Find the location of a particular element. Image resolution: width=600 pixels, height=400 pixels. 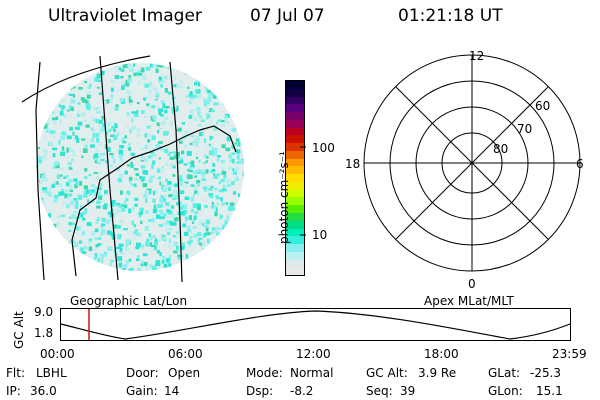

timeline-y-tick-top: 9.0 is located at coordinates (44, 312).